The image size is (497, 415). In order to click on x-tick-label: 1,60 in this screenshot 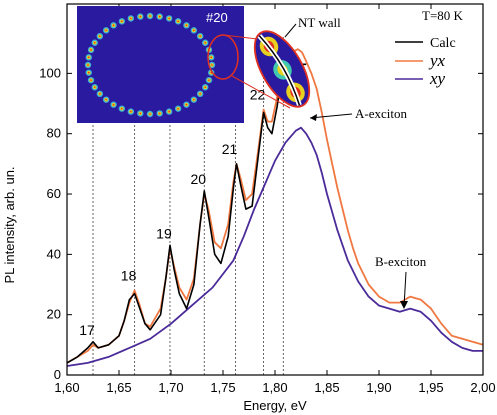, I will do `click(66, 387)`.